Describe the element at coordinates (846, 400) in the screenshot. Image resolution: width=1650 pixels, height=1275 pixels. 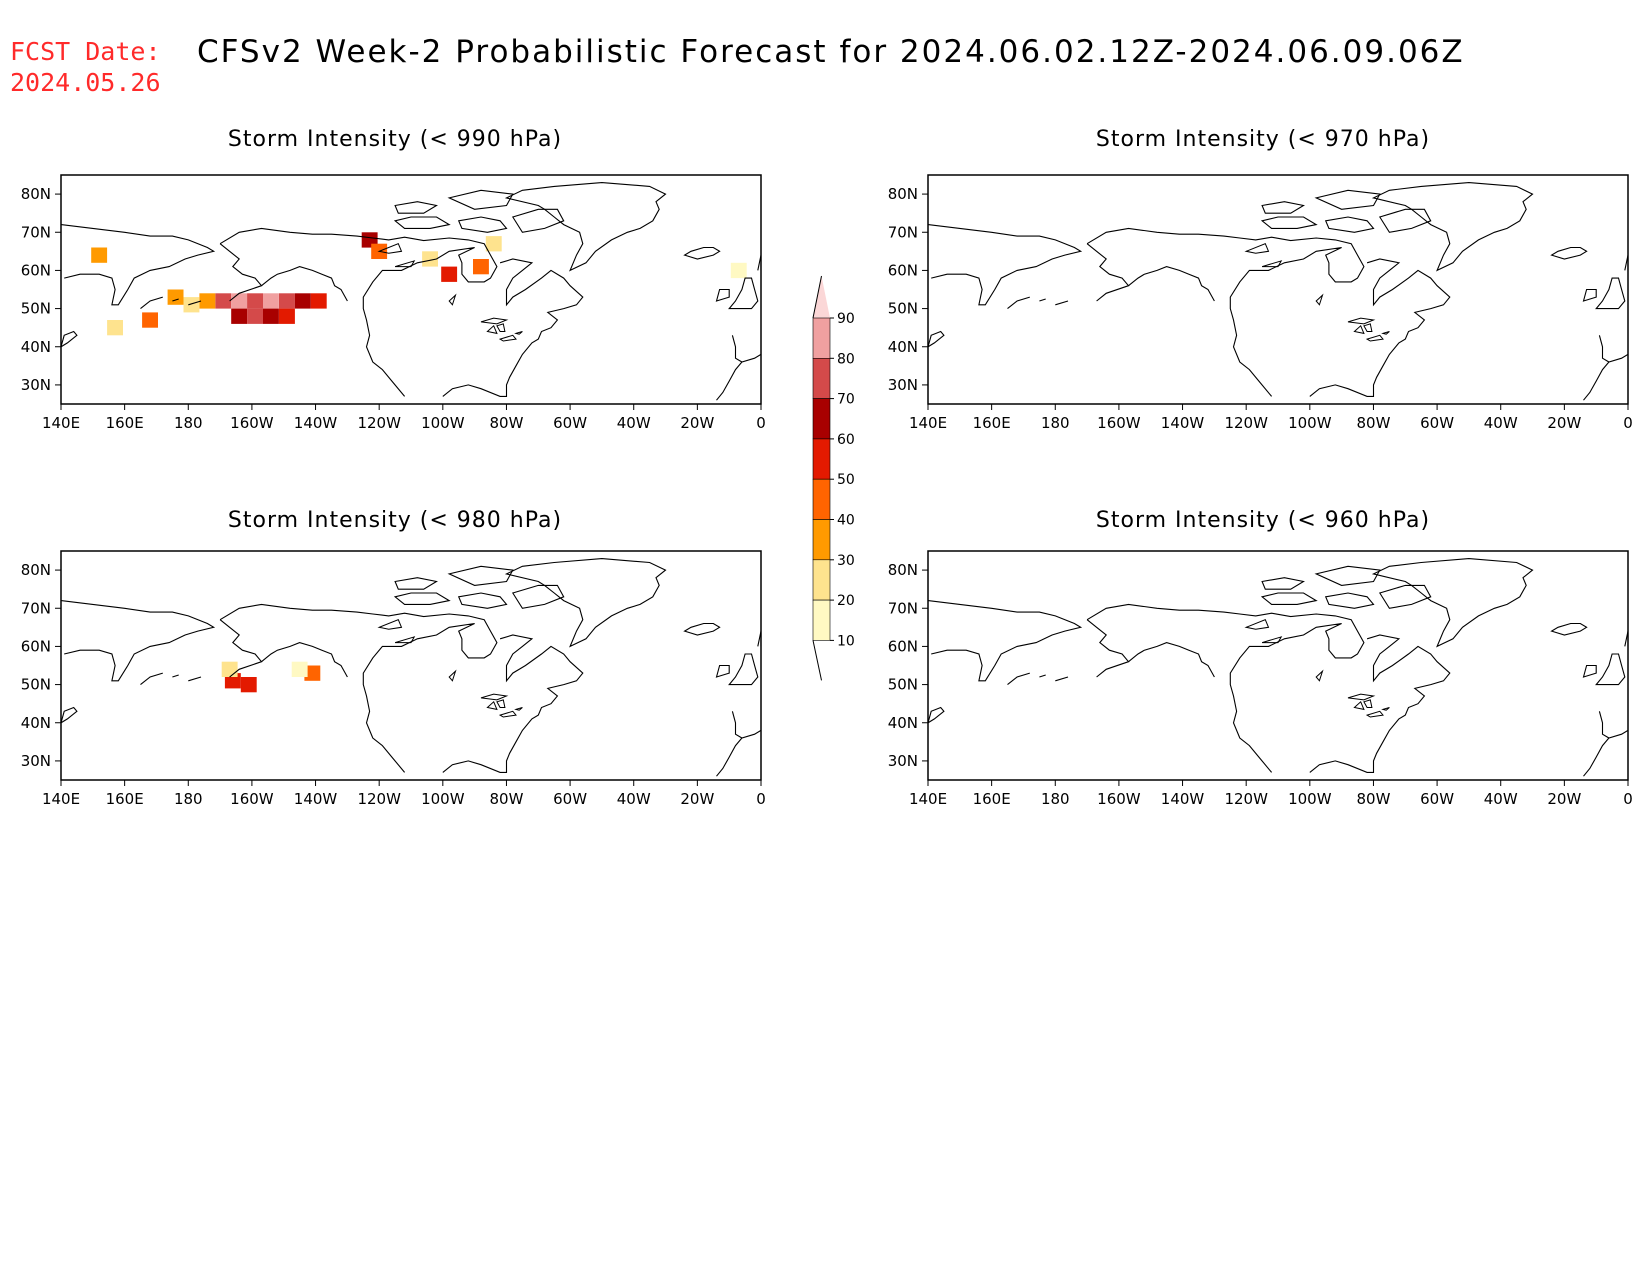
I see `colorbar-label: 70` at that location.